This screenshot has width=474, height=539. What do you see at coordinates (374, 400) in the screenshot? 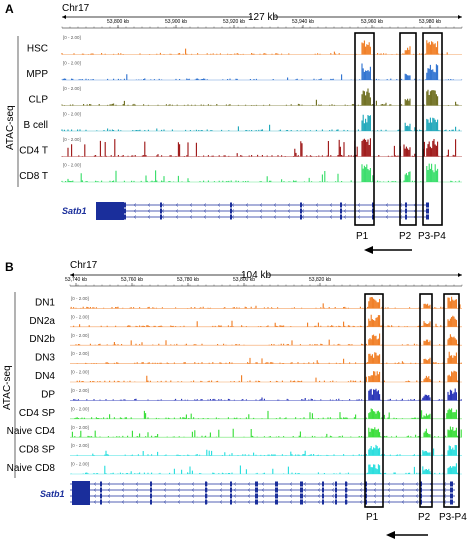
I see `panel-b-region-p1-box` at bounding box center [374, 400].